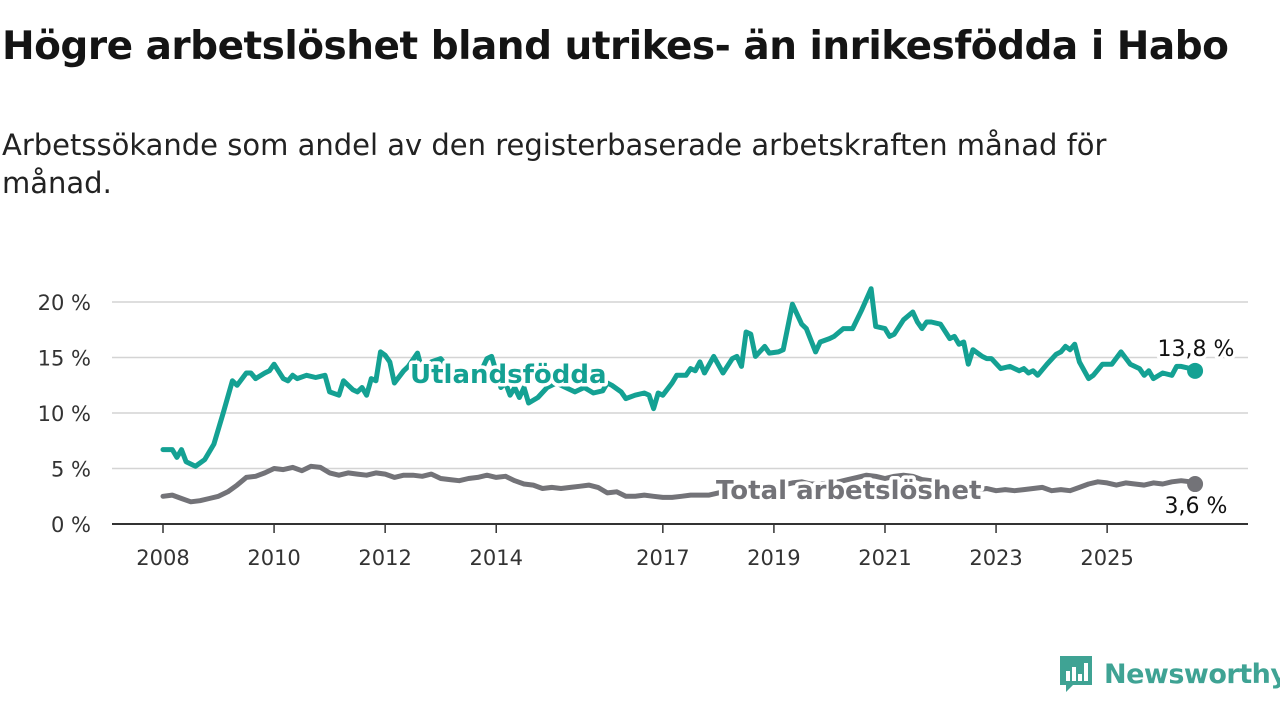 The height and width of the screenshot is (720, 1280). I want to click on y-tick-label: 0 %, so click(71, 525).